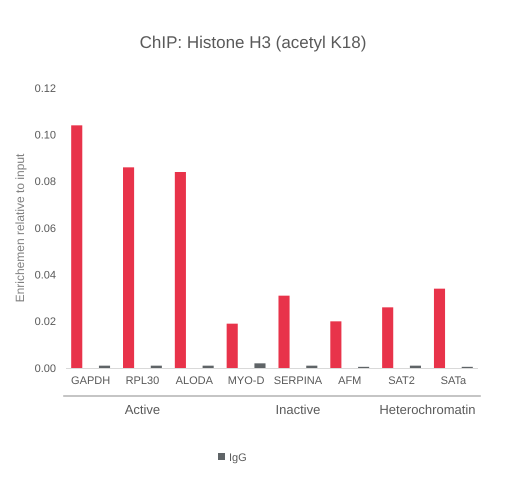 This screenshot has width=506, height=481. Describe the element at coordinates (90, 381) in the screenshot. I see `x-tick-label: GAPDH` at that location.